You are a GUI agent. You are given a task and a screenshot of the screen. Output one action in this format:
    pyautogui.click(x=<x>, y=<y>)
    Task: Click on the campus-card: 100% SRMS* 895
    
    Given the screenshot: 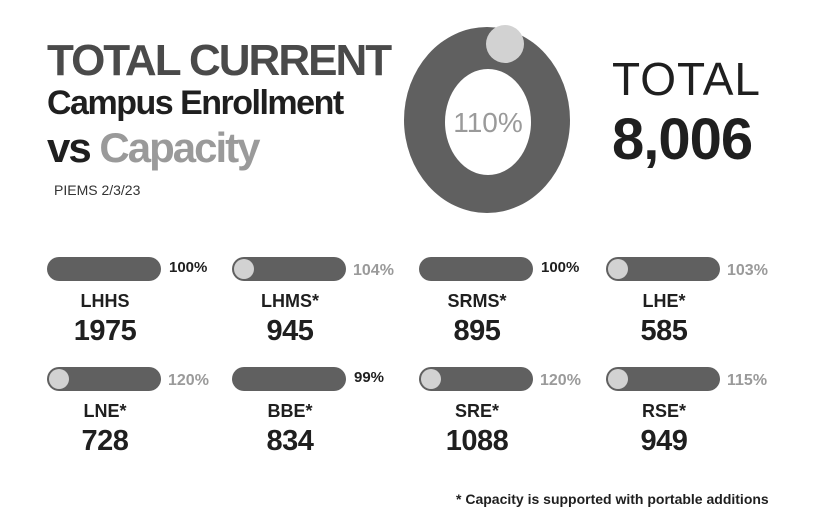 What is the action you would take?
    pyautogui.click(x=514, y=307)
    